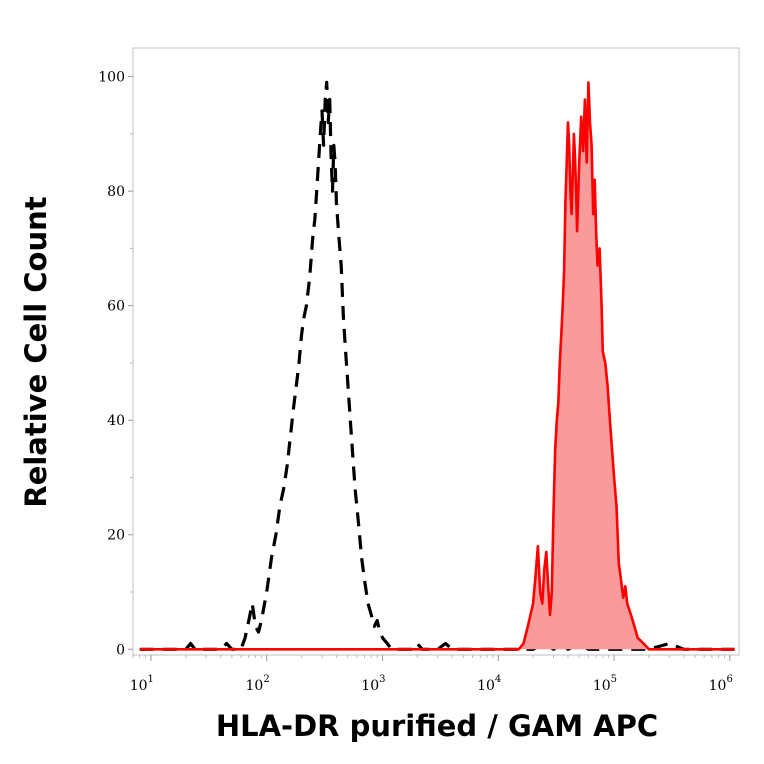  What do you see at coordinates (258, 684) in the screenshot?
I see `x-tick-label: 10²` at bounding box center [258, 684].